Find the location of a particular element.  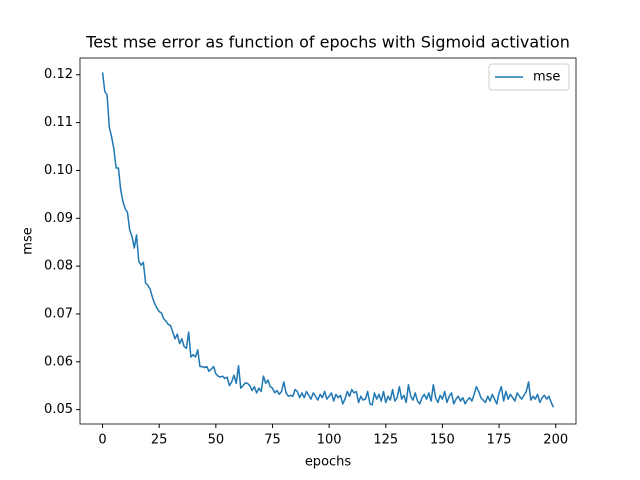

y-tick-label: 0.09 is located at coordinates (58, 218).